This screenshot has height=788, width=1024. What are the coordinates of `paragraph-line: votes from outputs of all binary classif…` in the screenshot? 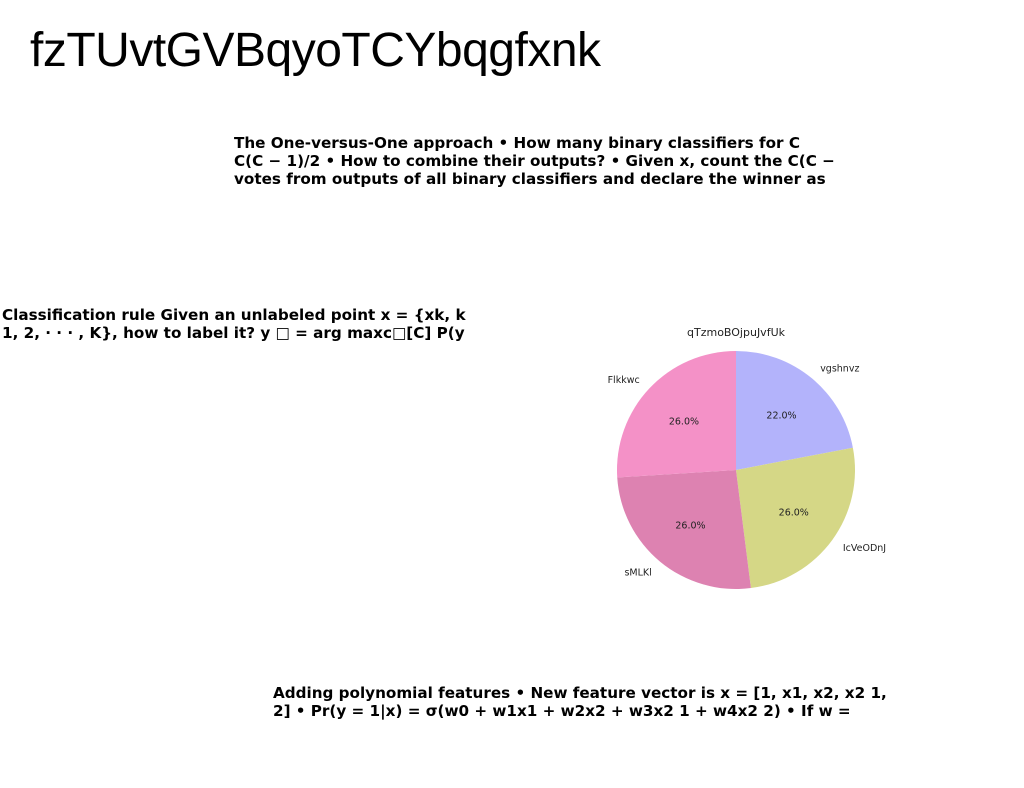 It's located at (530, 179).